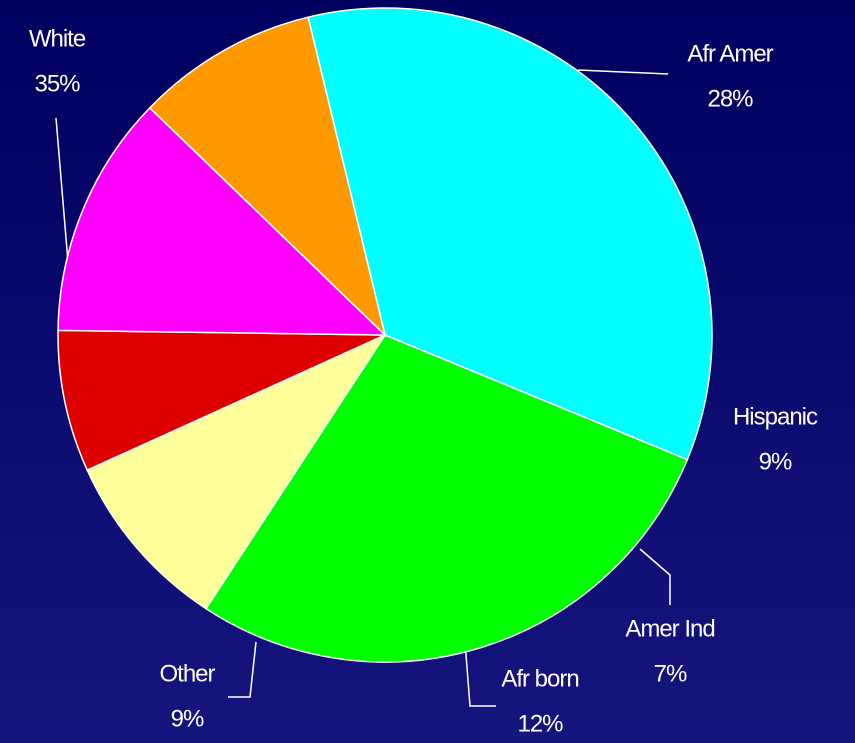 The image size is (855, 743). I want to click on slice-label: Afr Amer, so click(730, 53).